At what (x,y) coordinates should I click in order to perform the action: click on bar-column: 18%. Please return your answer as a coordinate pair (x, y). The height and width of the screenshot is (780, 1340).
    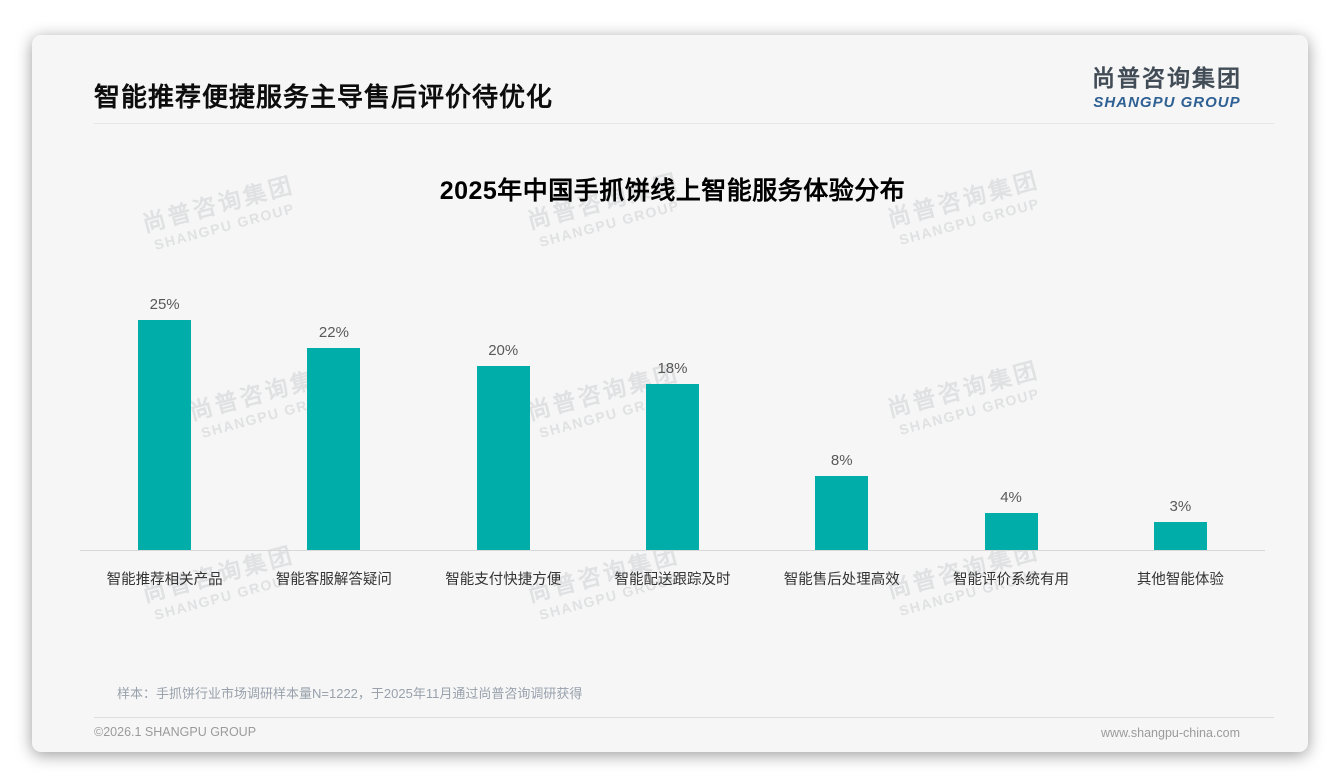
    Looking at the image, I should click on (672, 455).